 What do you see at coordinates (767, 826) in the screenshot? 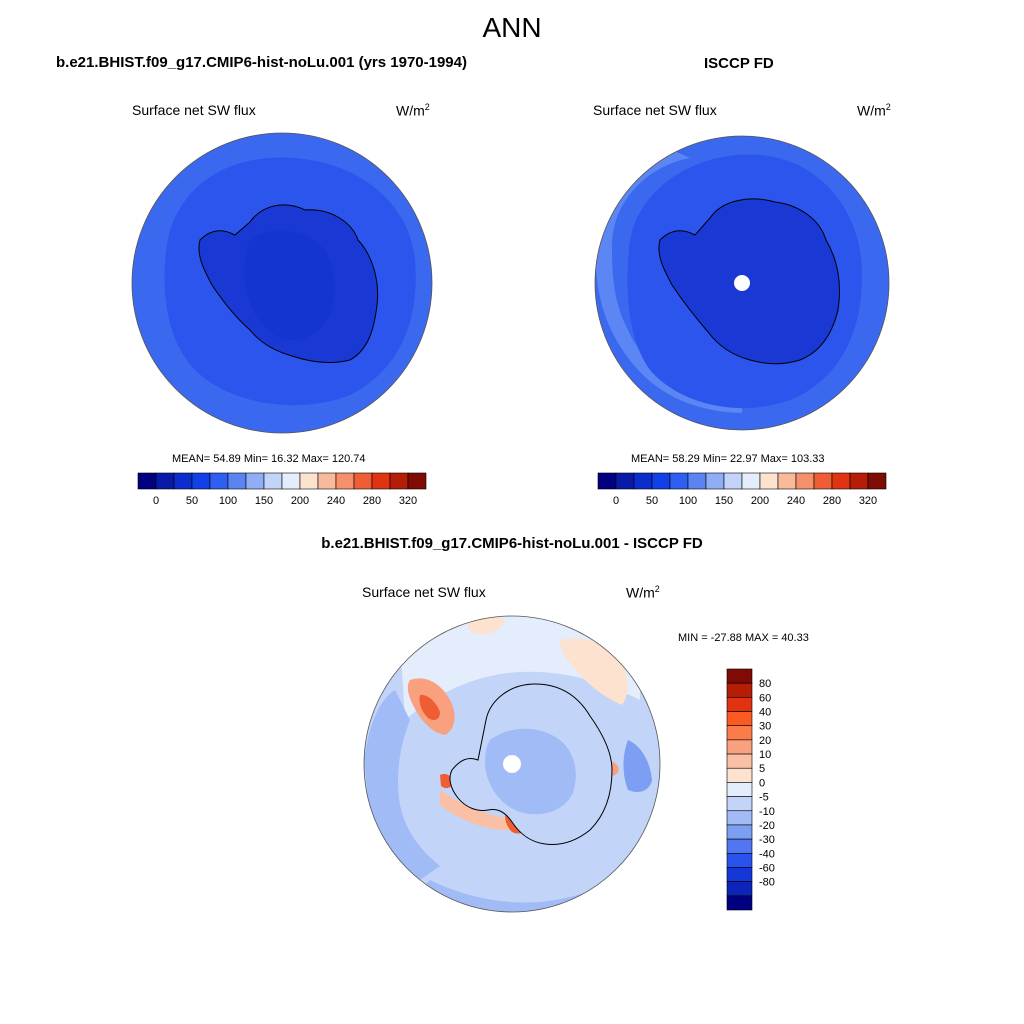
I see `colorbar-tick-label: -20` at bounding box center [767, 826].